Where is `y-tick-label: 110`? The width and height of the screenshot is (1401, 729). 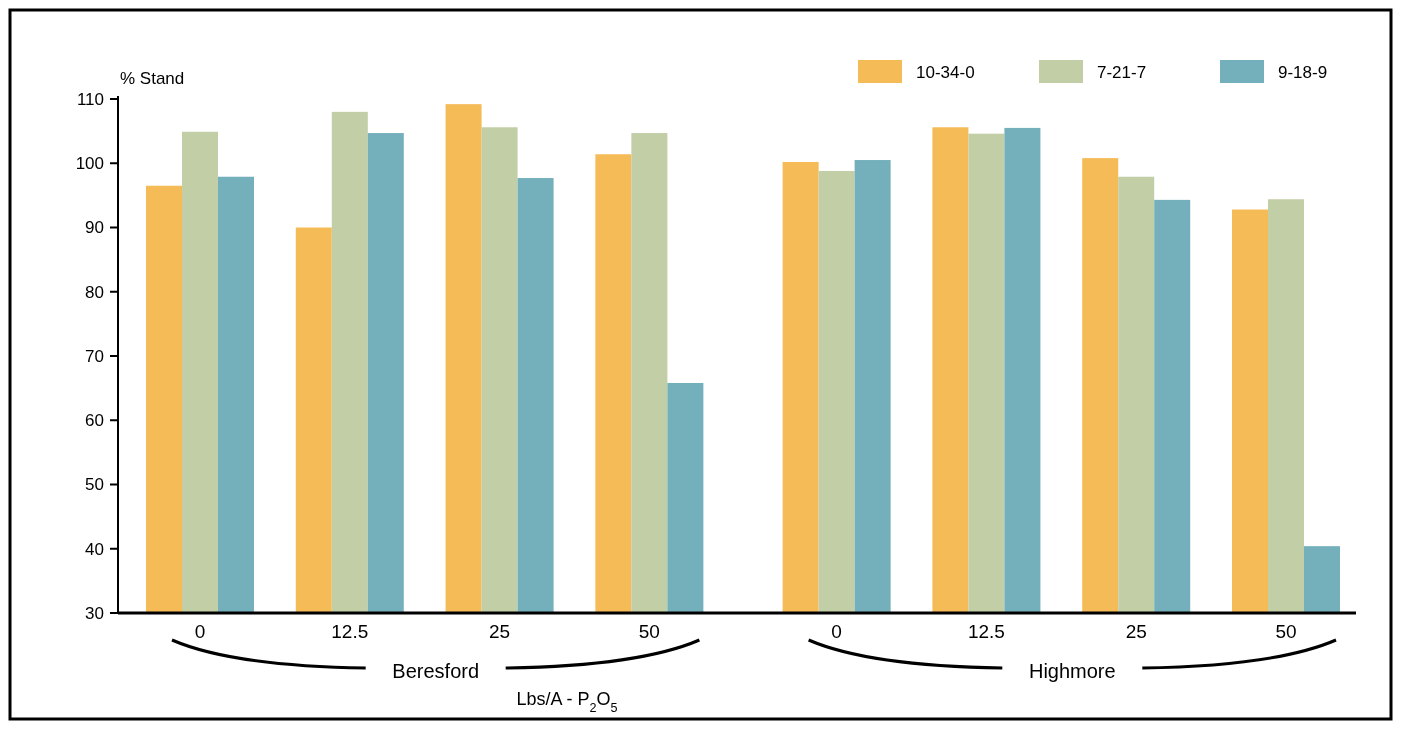 y-tick-label: 110 is located at coordinates (90, 99).